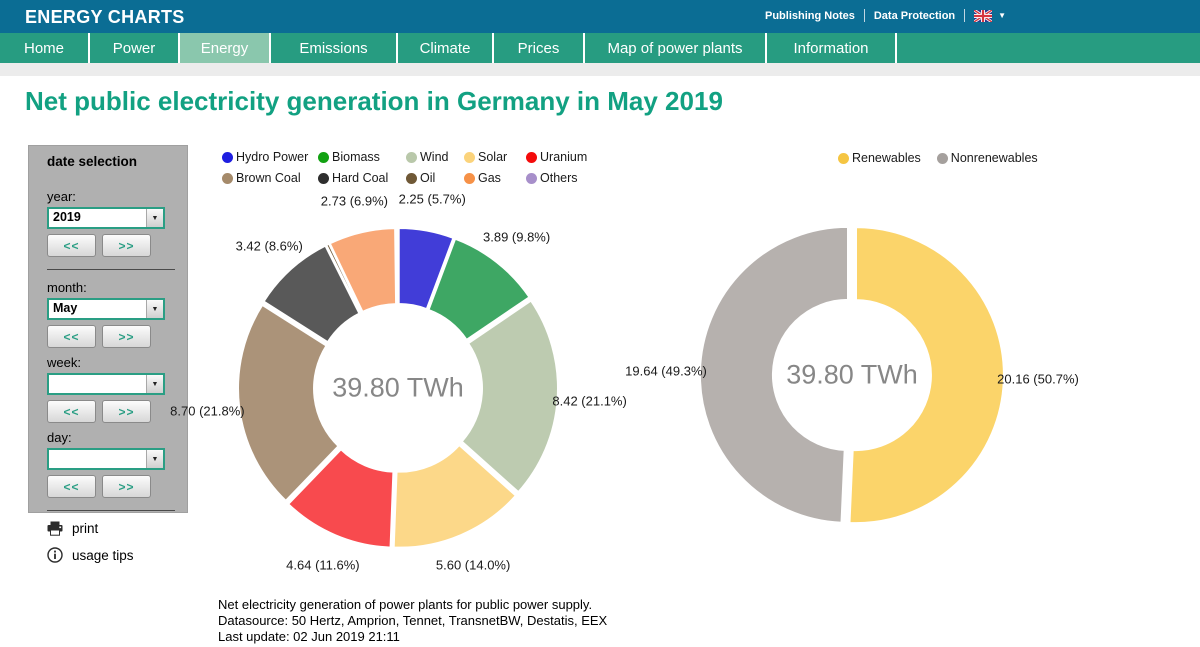 This screenshot has height=647, width=1200. I want to click on slice-nonrenewables, so click(773, 374).